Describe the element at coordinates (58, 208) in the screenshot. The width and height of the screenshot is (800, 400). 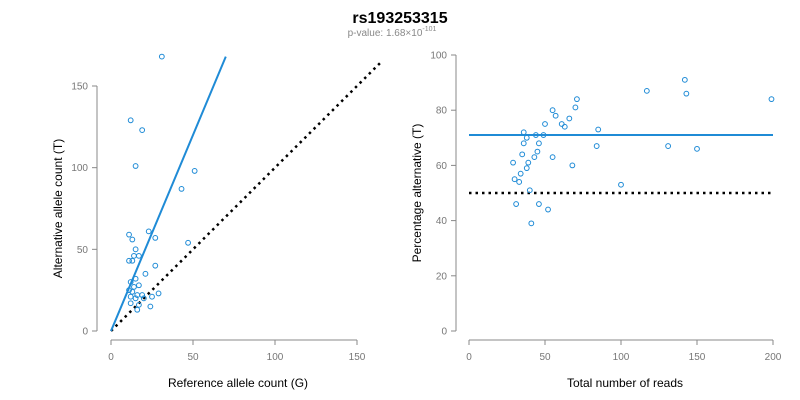
I see `y-axis-title: Alternative allele count (T)` at that location.